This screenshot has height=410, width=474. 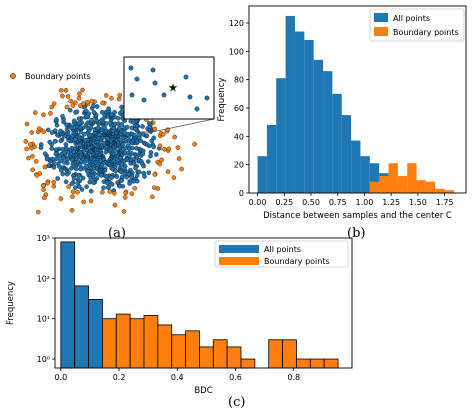 I want to click on legend-label-all: All points, so click(x=282, y=249).